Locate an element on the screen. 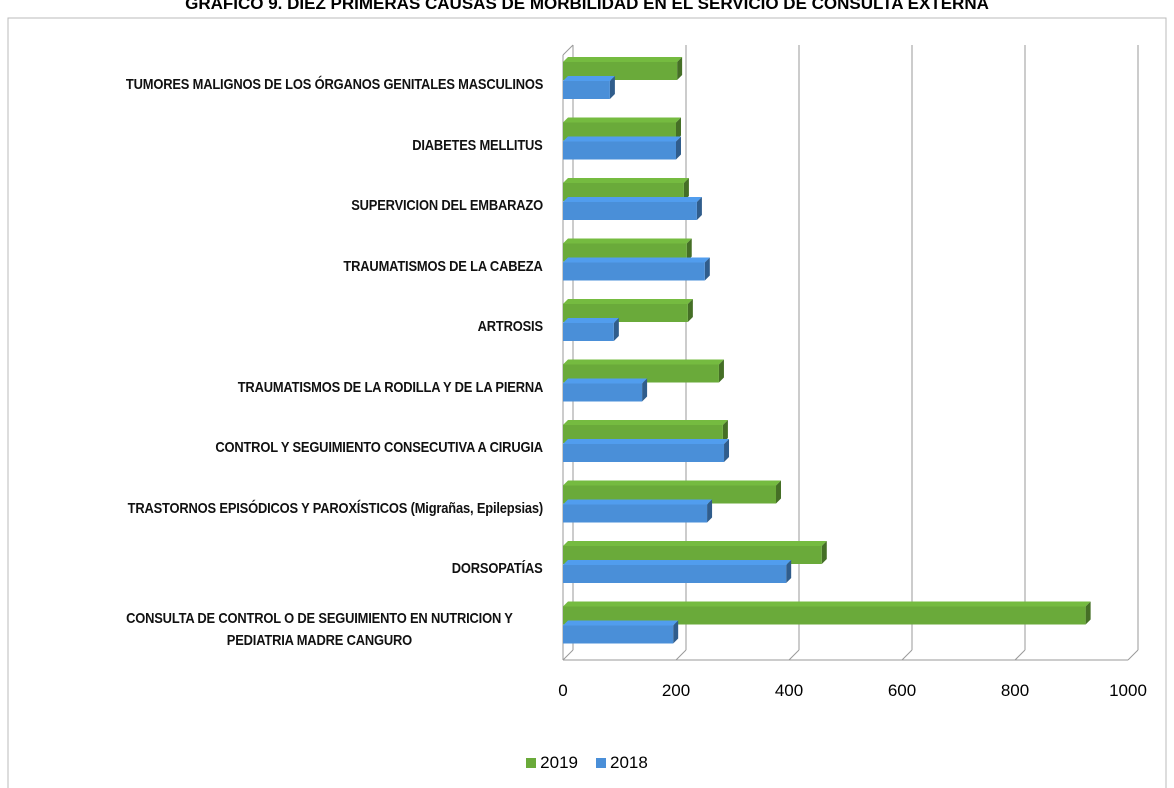  x-tick-label: 600 is located at coordinates (902, 690).